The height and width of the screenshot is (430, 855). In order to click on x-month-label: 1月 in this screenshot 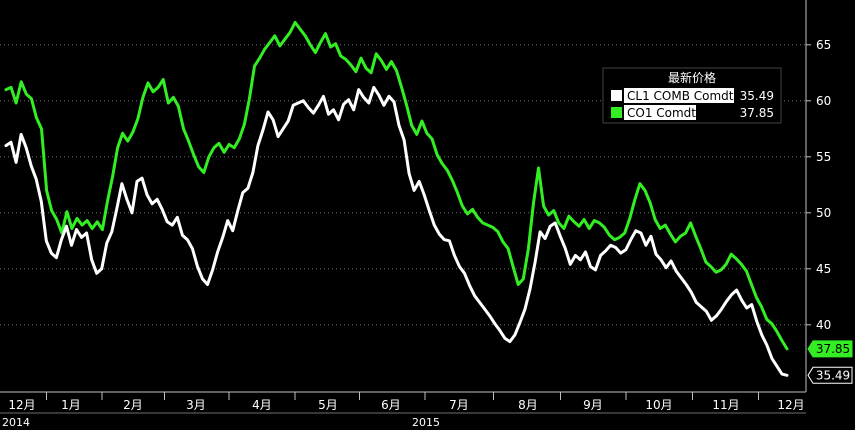, I will do `click(71, 405)`.